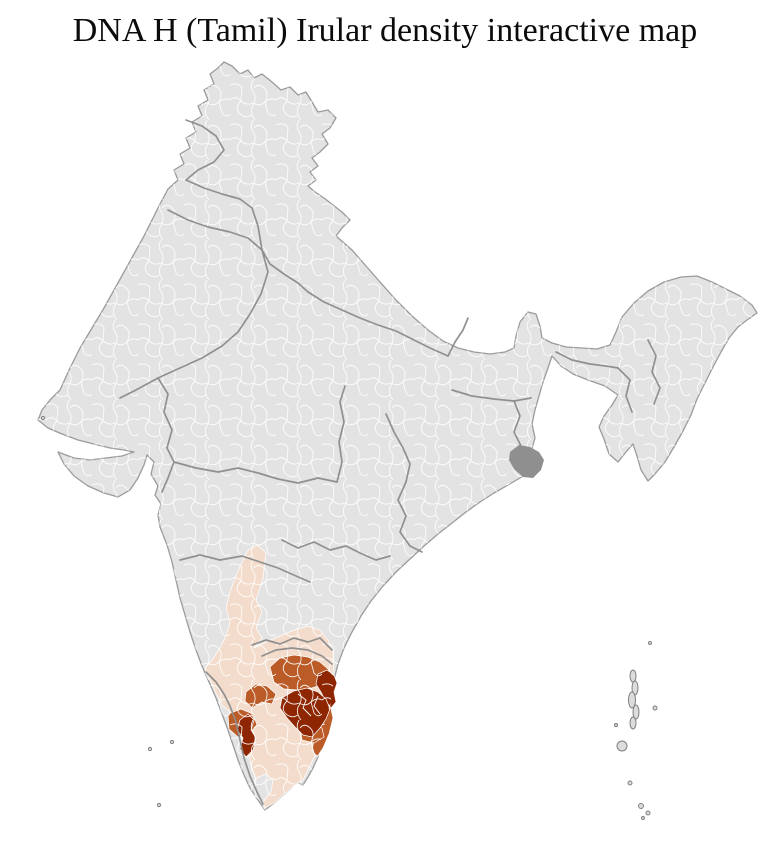 Image resolution: width=770 pixels, height=842 pixels. What do you see at coordinates (636, 730) in the screenshot?
I see `andaman-nicobar-islands` at bounding box center [636, 730].